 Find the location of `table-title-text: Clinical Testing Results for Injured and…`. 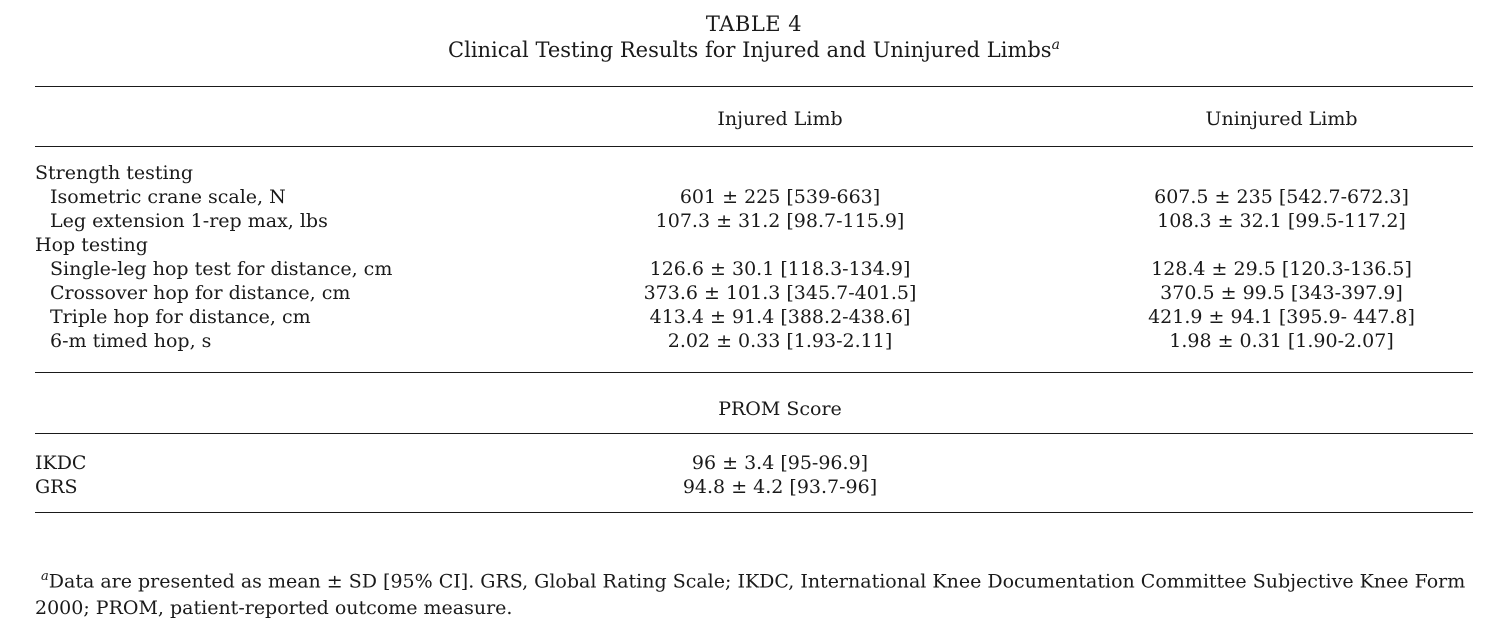

table-title-text: Clinical Testing Results for Injured and… is located at coordinates (750, 50).